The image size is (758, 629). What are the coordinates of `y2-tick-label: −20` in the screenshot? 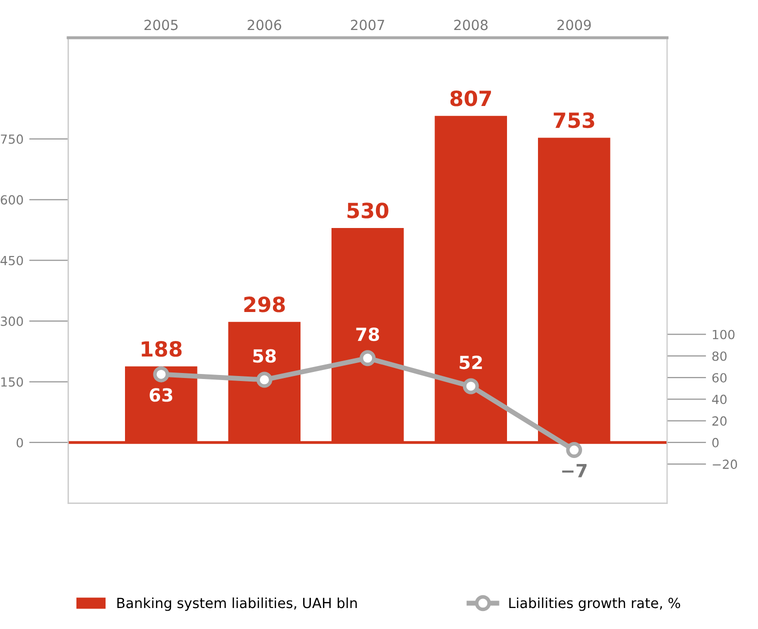 It's located at (725, 464).